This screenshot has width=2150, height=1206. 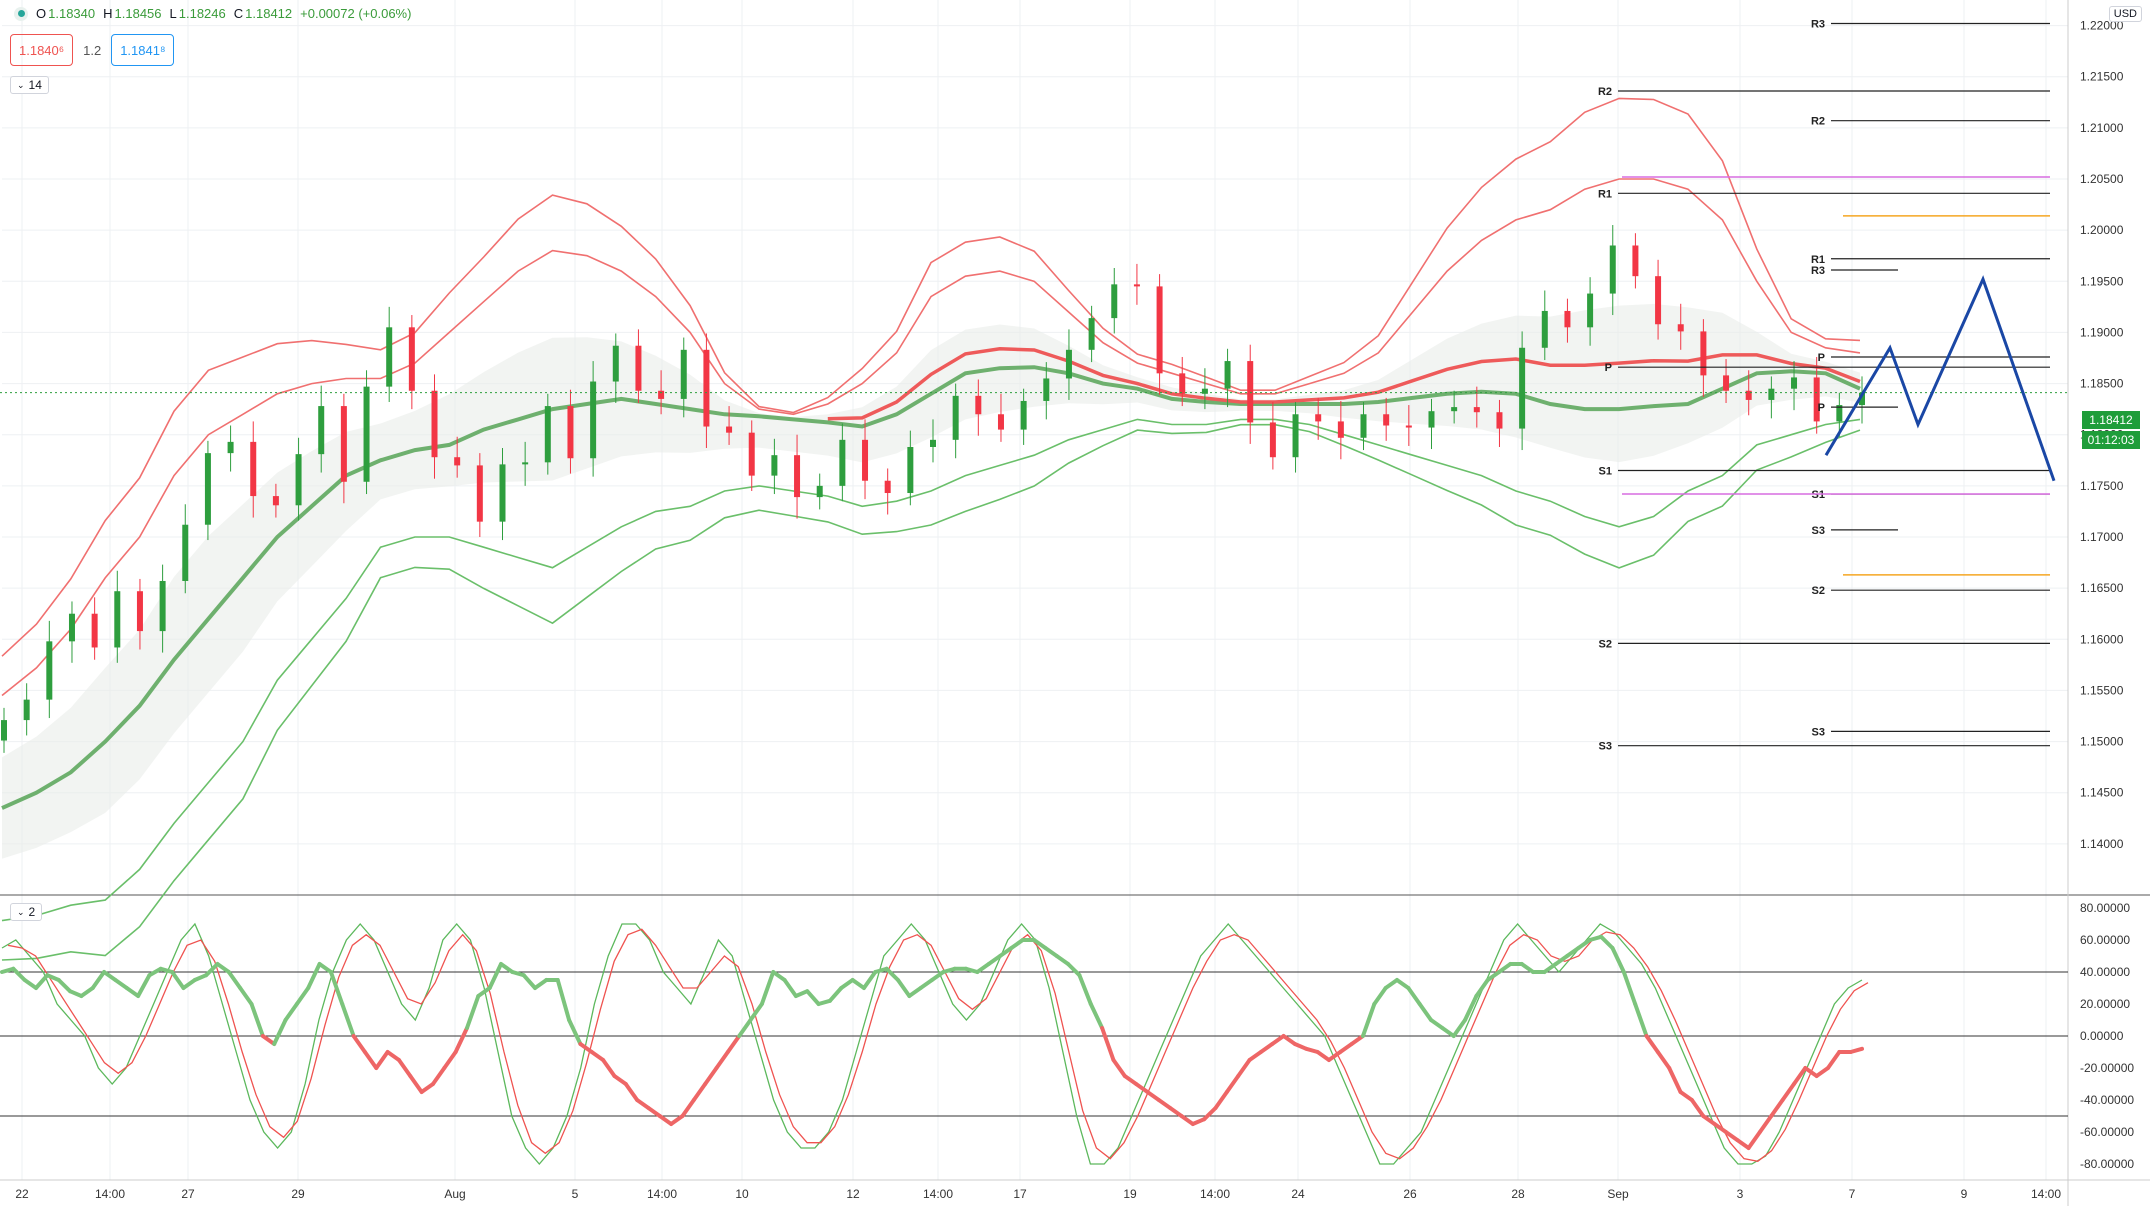 I want to click on indicator-toggle-main: ⌄ 14, so click(x=29, y=85).